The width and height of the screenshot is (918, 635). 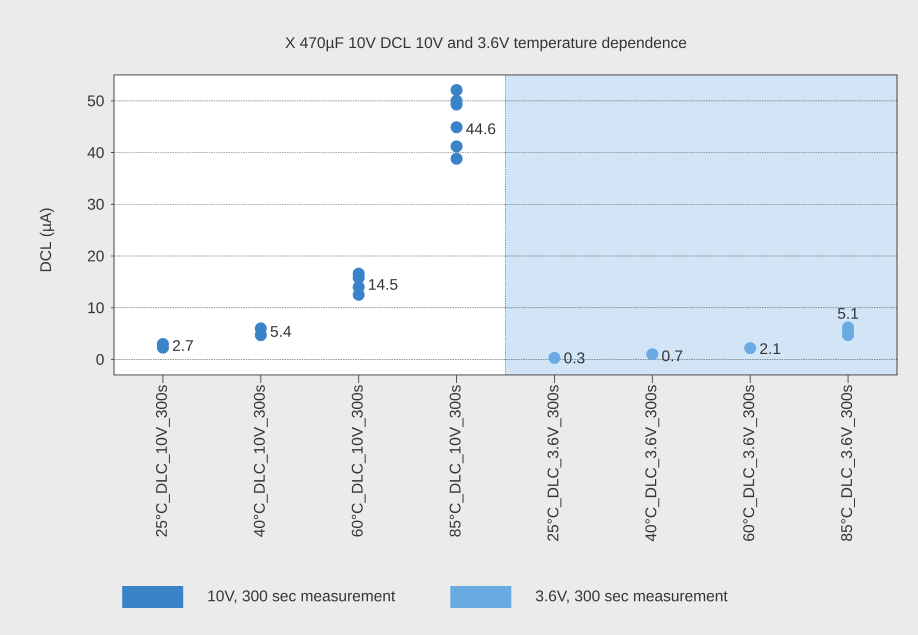 What do you see at coordinates (96, 100) in the screenshot?
I see `y-tick-label: 50` at bounding box center [96, 100].